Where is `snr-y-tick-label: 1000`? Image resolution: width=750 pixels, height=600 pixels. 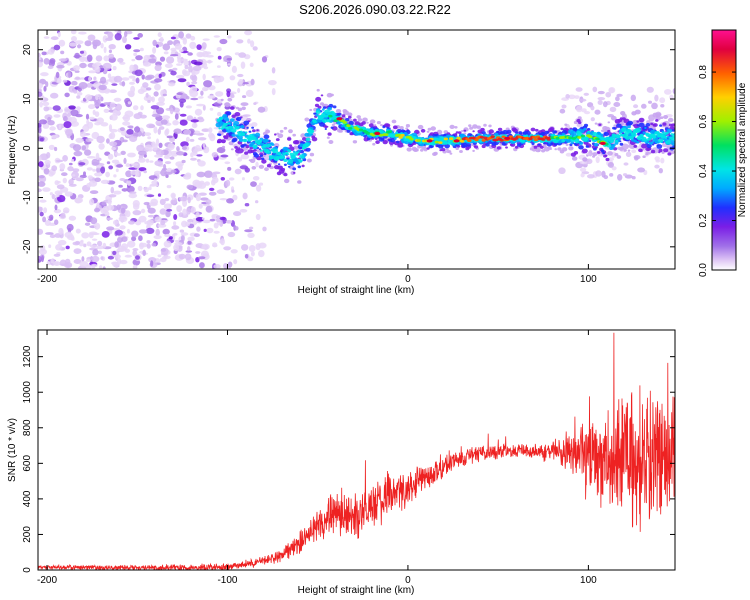 snr-y-tick-label: 1000 is located at coordinates (27, 392).